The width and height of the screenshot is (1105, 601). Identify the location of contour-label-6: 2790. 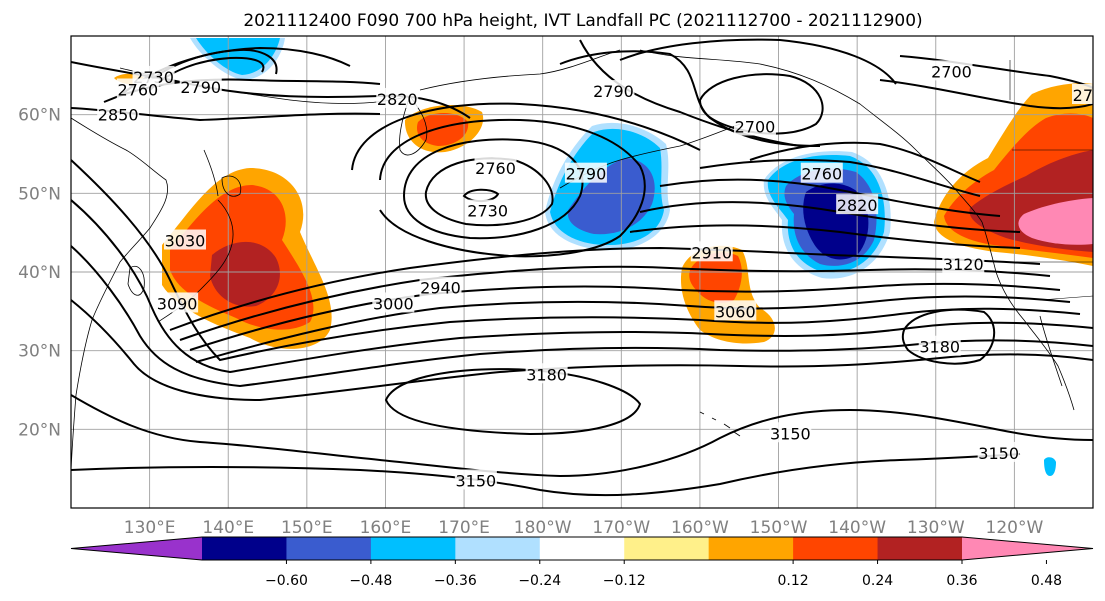
(586, 174).